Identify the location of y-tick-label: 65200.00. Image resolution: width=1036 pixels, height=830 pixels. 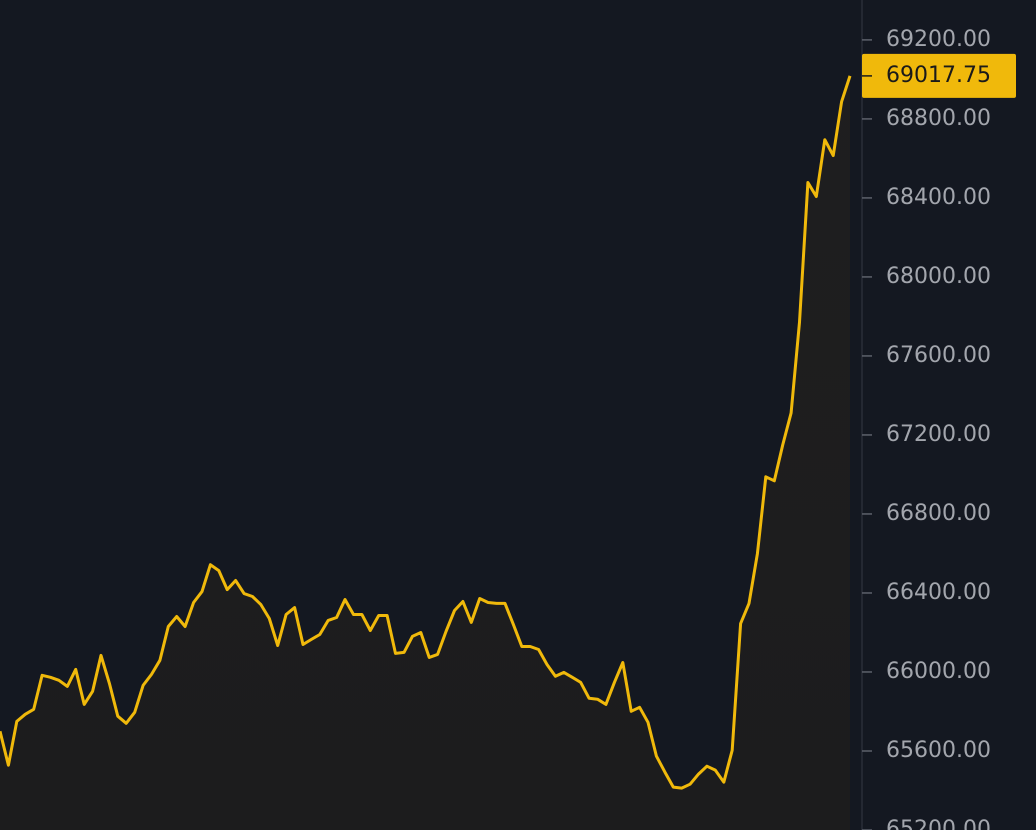
(938, 823).